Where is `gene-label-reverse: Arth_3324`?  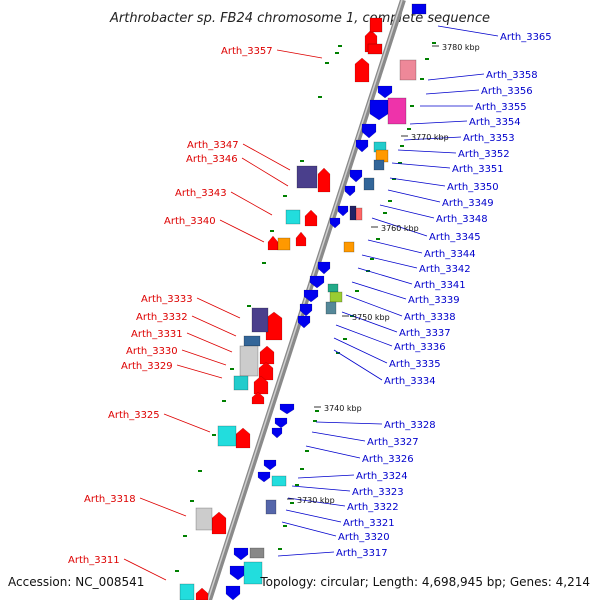 gene-label-reverse: Arth_3324 is located at coordinates (382, 476).